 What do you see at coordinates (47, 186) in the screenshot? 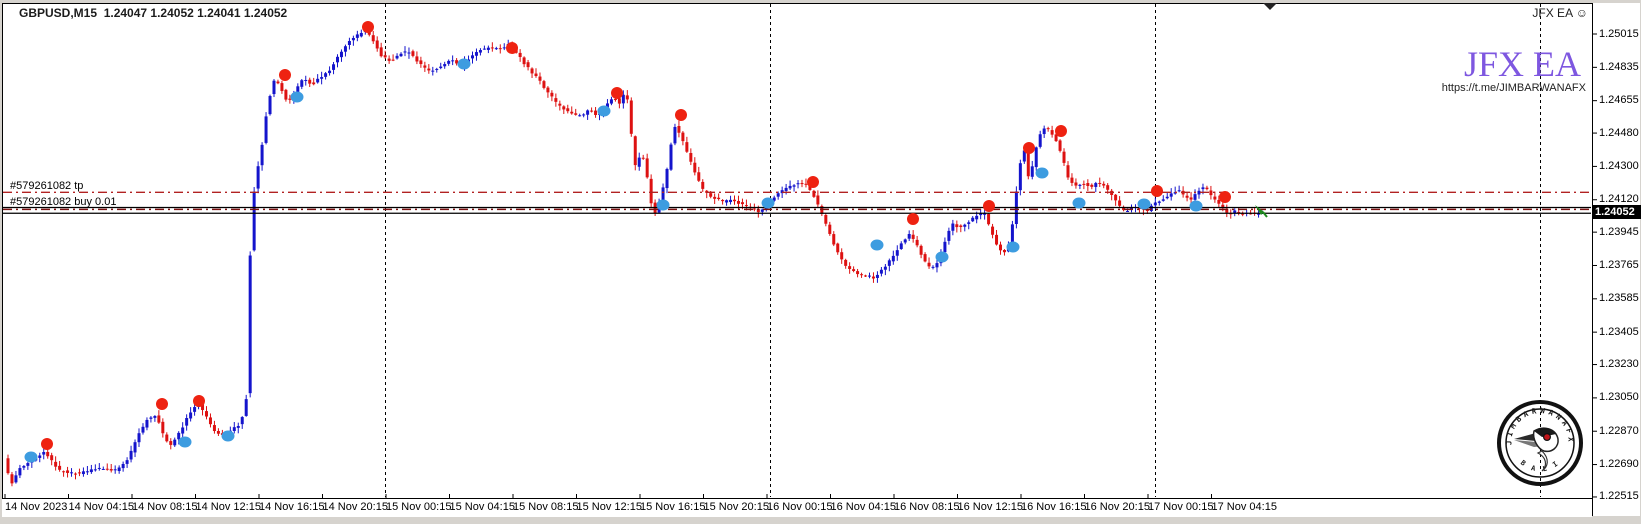
I see `takeprofit-line-label: #579261082 tp` at bounding box center [47, 186].